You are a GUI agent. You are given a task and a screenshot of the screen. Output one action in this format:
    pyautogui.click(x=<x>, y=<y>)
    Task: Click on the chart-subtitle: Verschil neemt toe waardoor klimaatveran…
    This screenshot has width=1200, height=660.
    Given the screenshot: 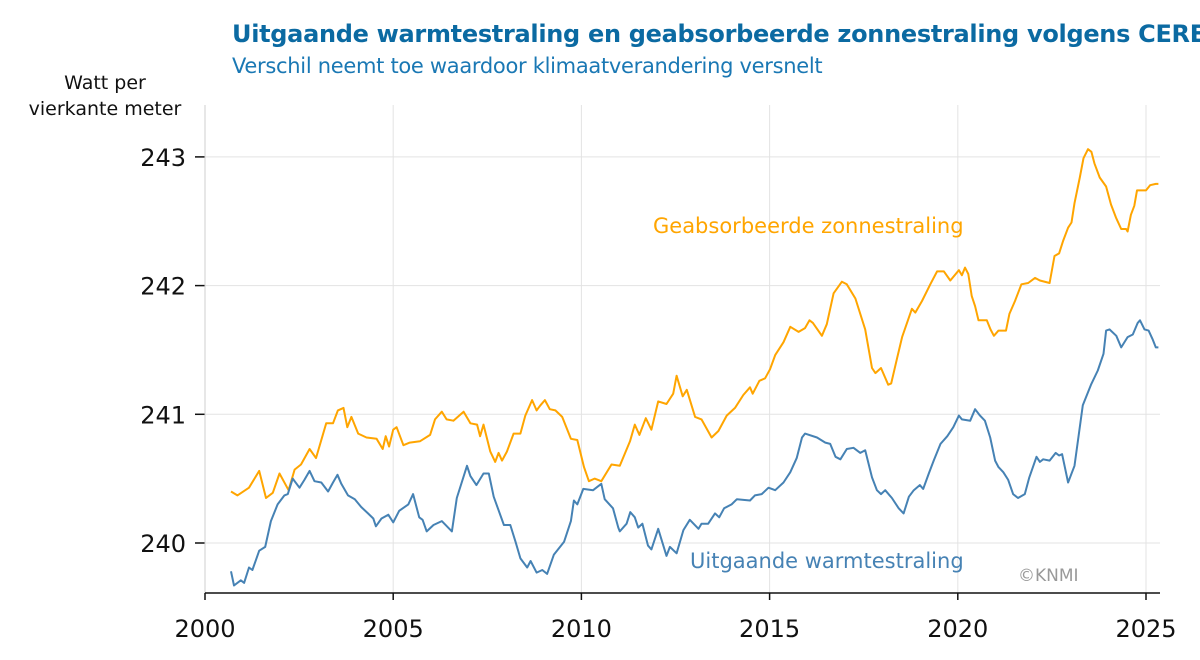 What is the action you would take?
    pyautogui.click(x=527, y=66)
    